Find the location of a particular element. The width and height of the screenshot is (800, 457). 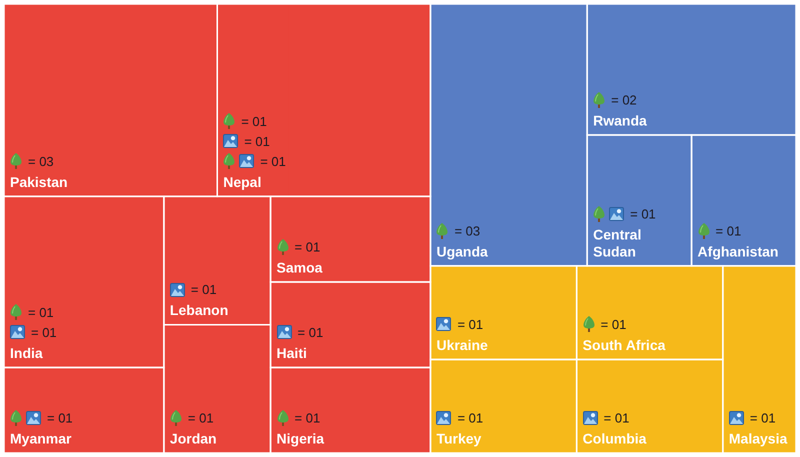

data-label: = 02 is located at coordinates (624, 100).